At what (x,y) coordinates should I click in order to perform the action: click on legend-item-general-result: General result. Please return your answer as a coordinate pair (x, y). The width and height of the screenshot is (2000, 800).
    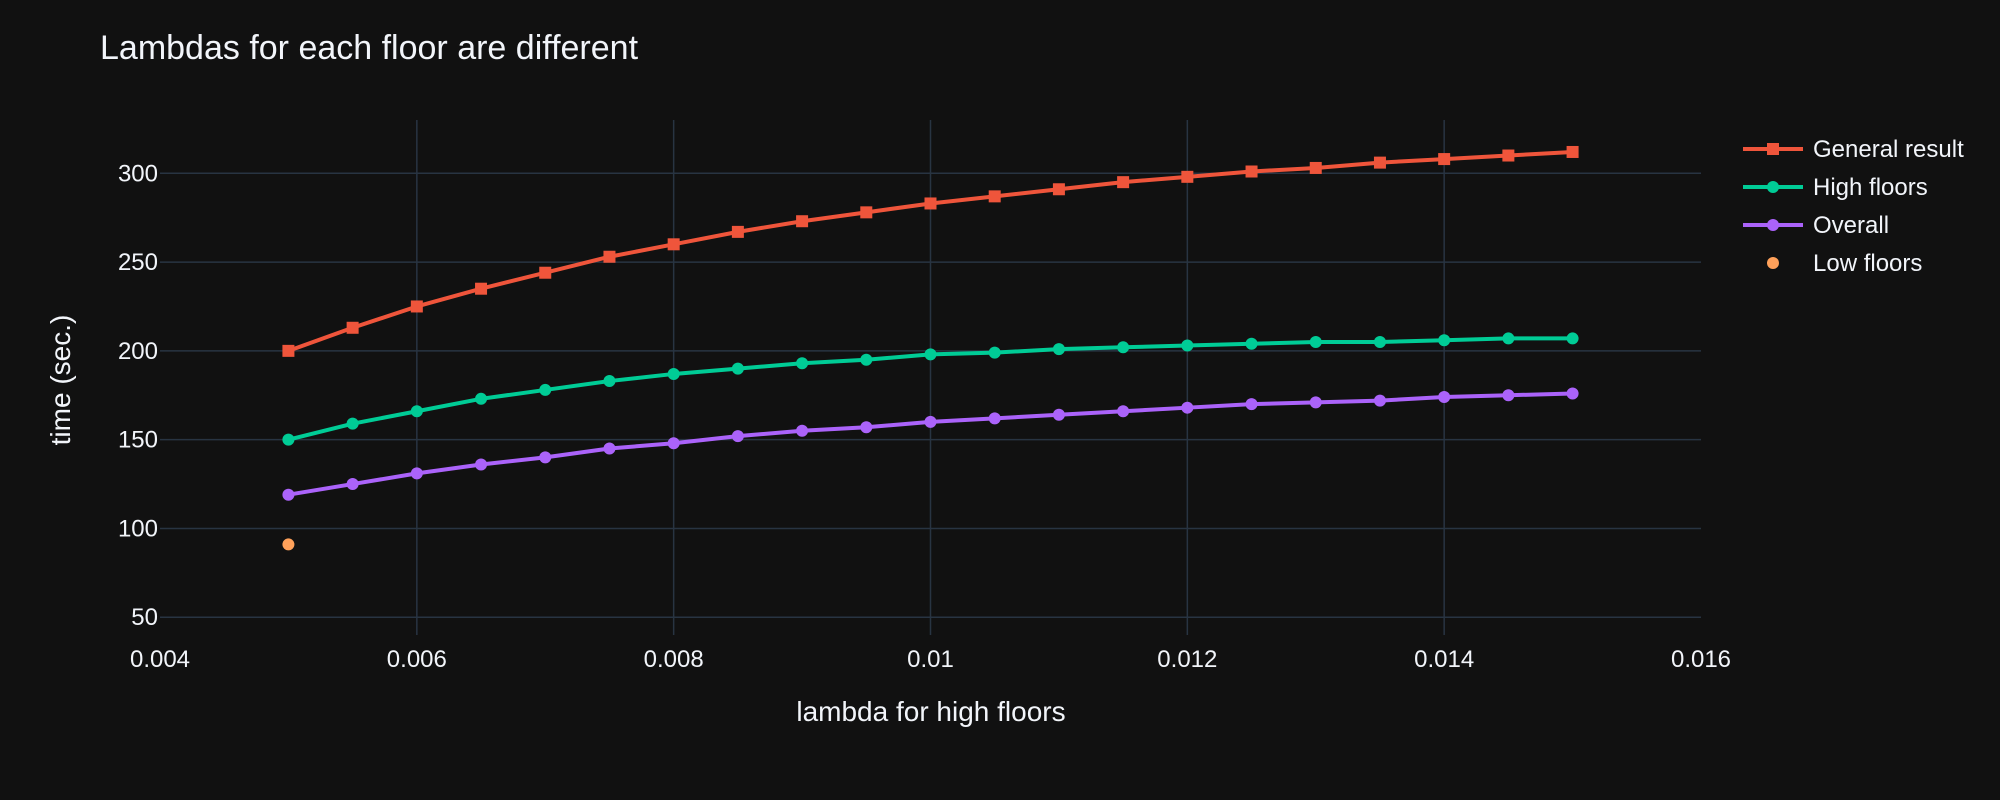
    Looking at the image, I should click on (1853, 149).